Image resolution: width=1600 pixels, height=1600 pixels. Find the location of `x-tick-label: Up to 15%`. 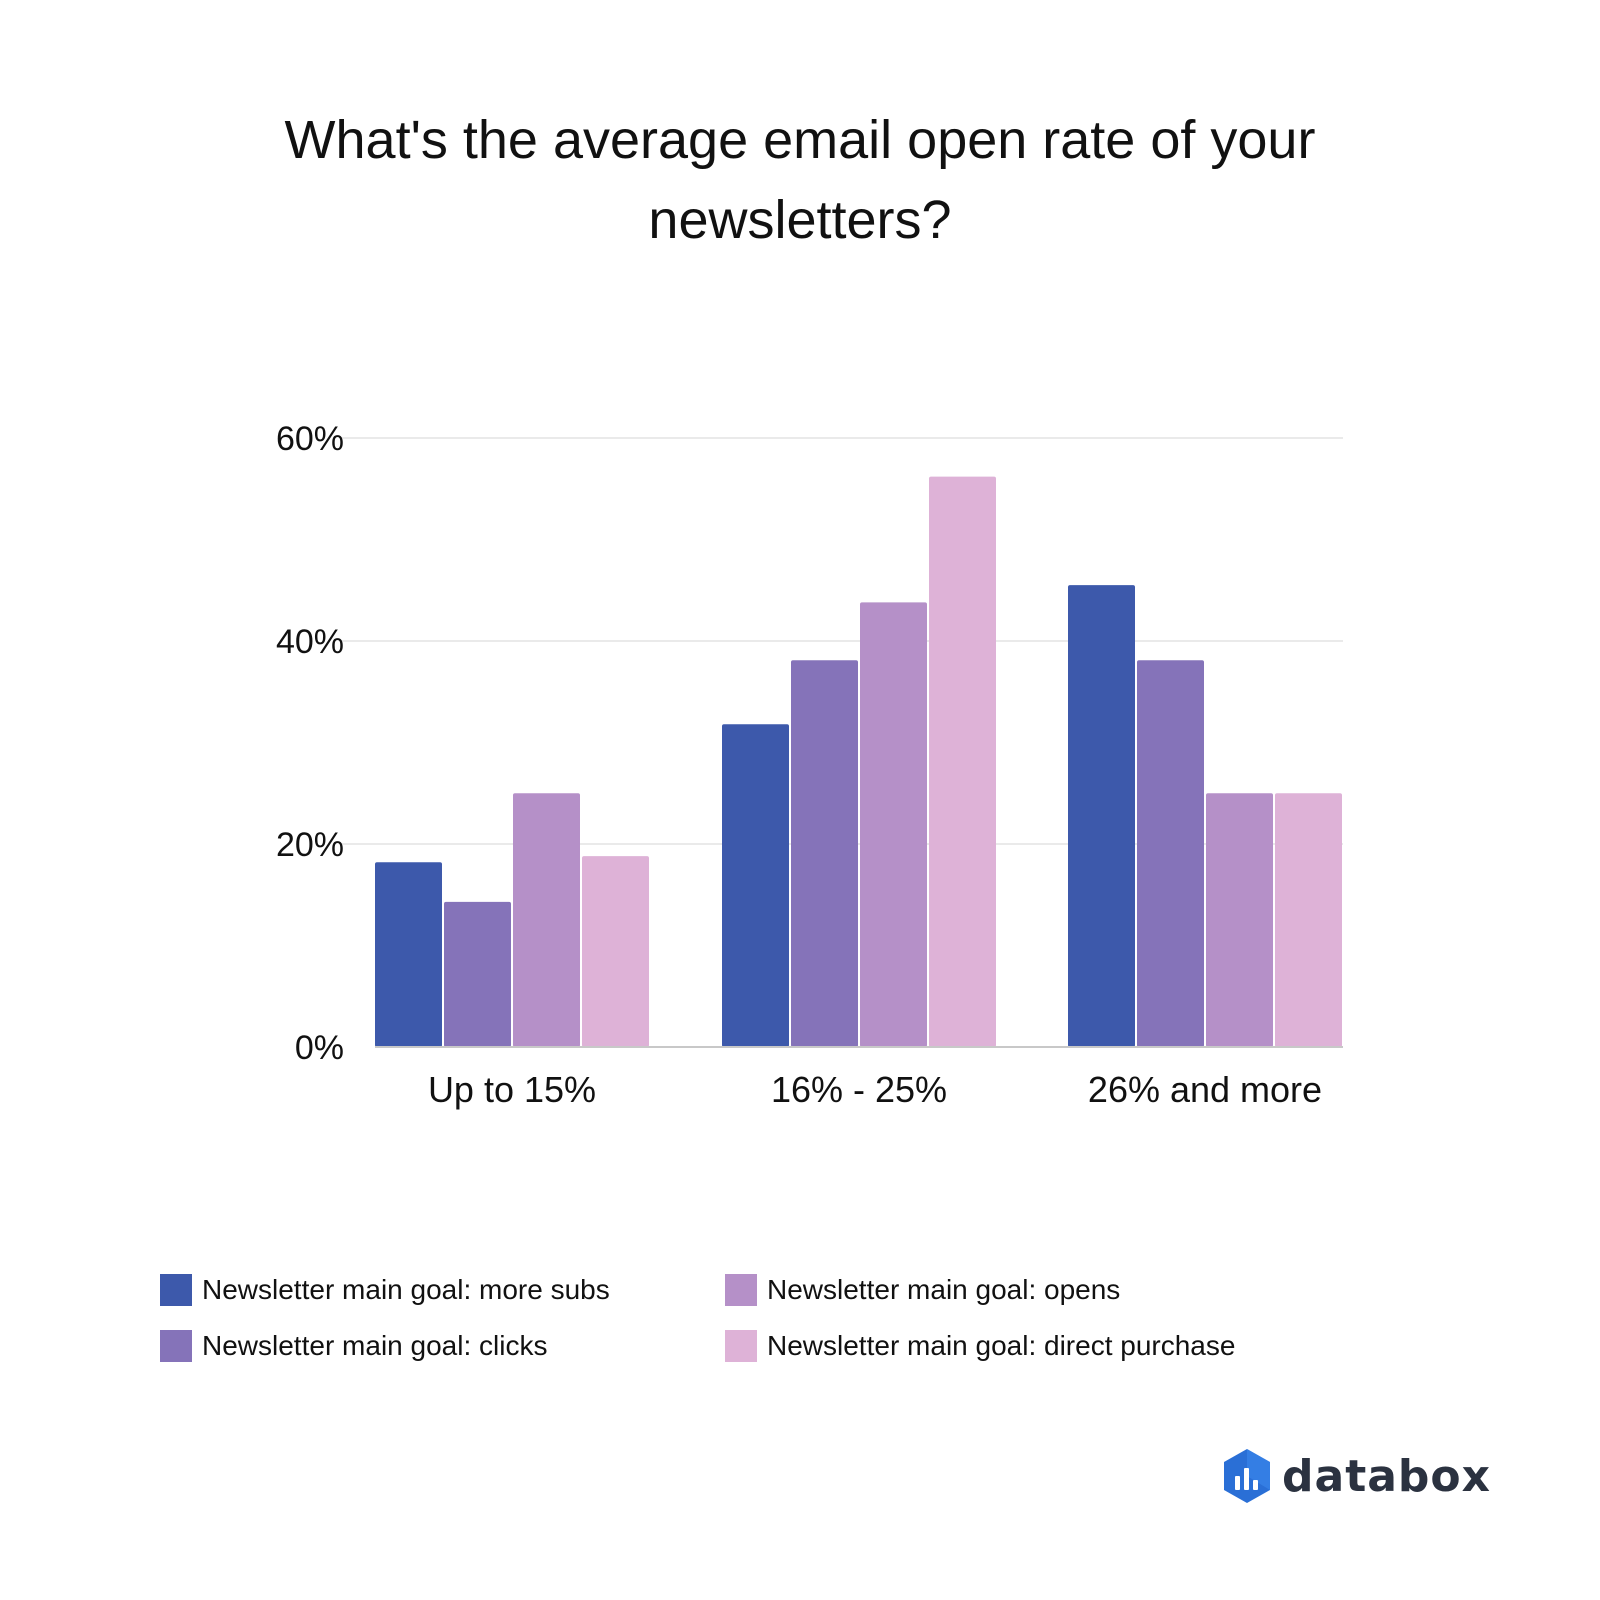

x-tick-label: Up to 15% is located at coordinates (512, 1089).